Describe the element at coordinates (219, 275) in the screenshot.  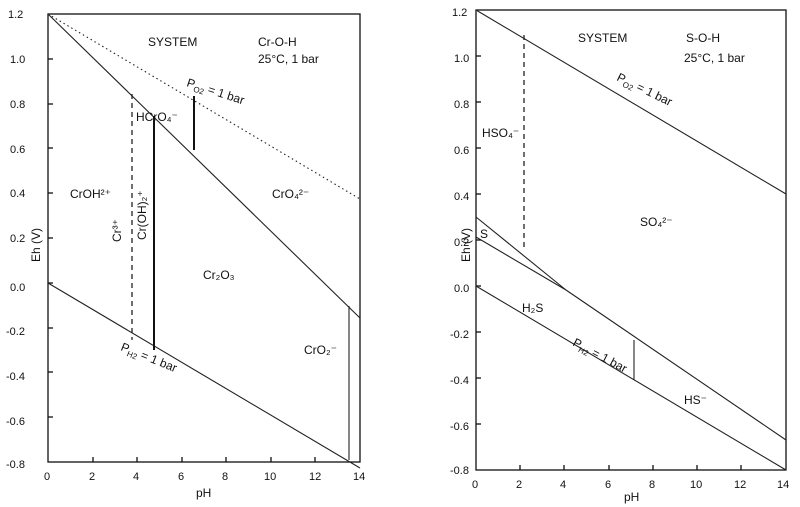
I see `field-cr2o3: Cr₂O₃` at that location.